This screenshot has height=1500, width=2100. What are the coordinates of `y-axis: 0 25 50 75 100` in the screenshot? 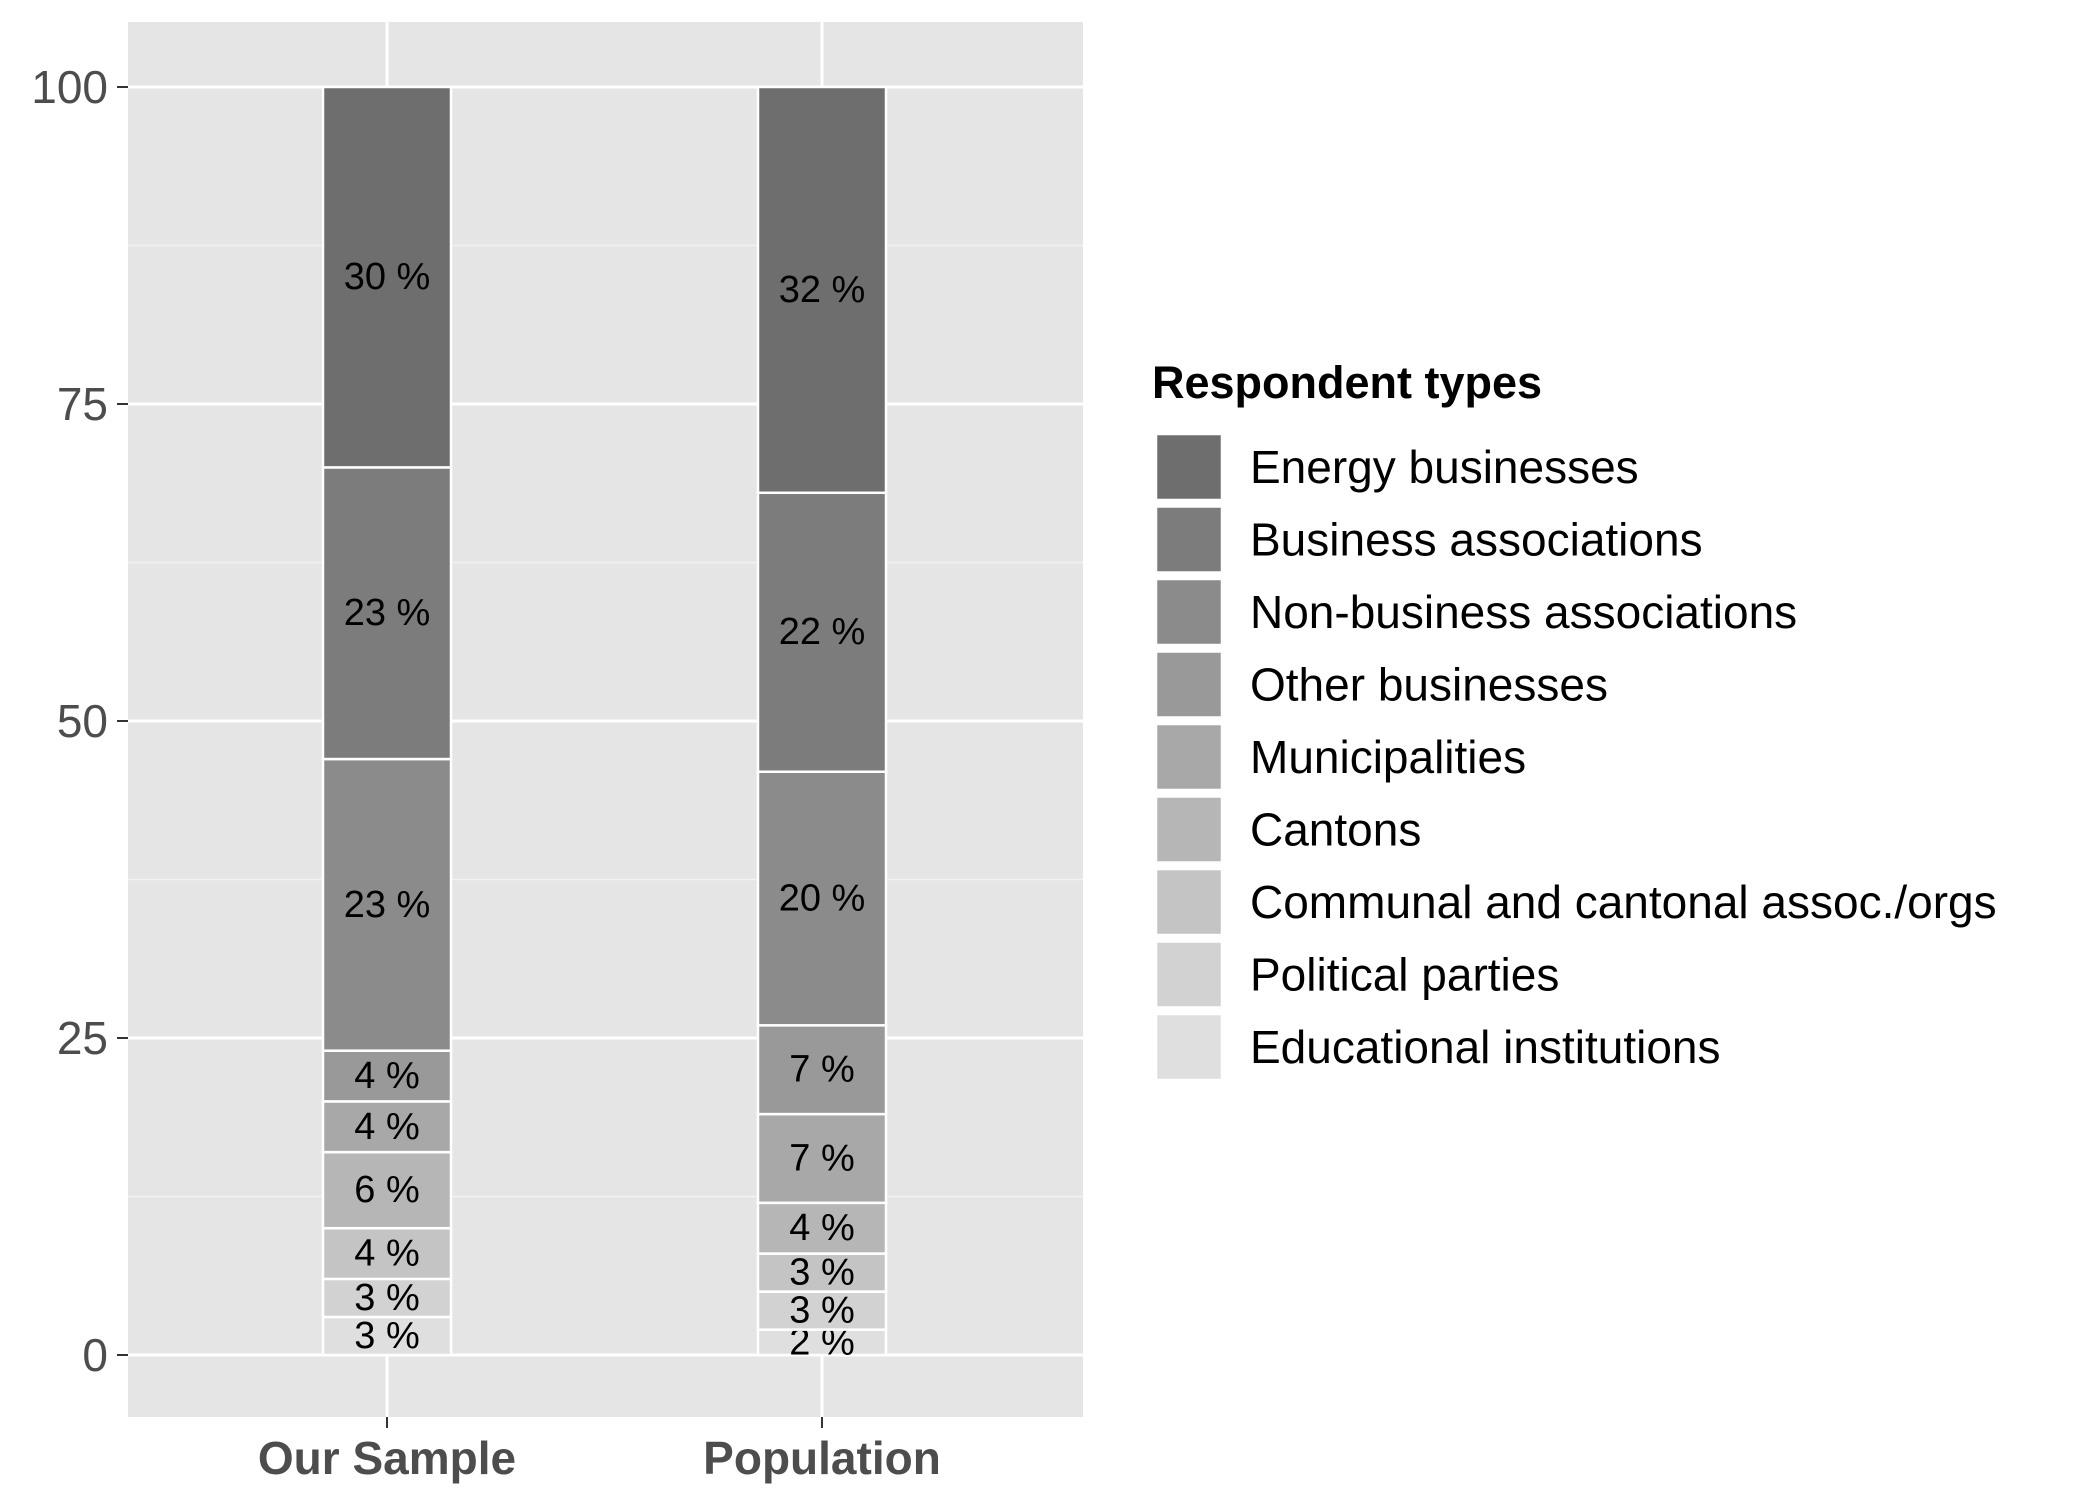 It's located at (79, 721).